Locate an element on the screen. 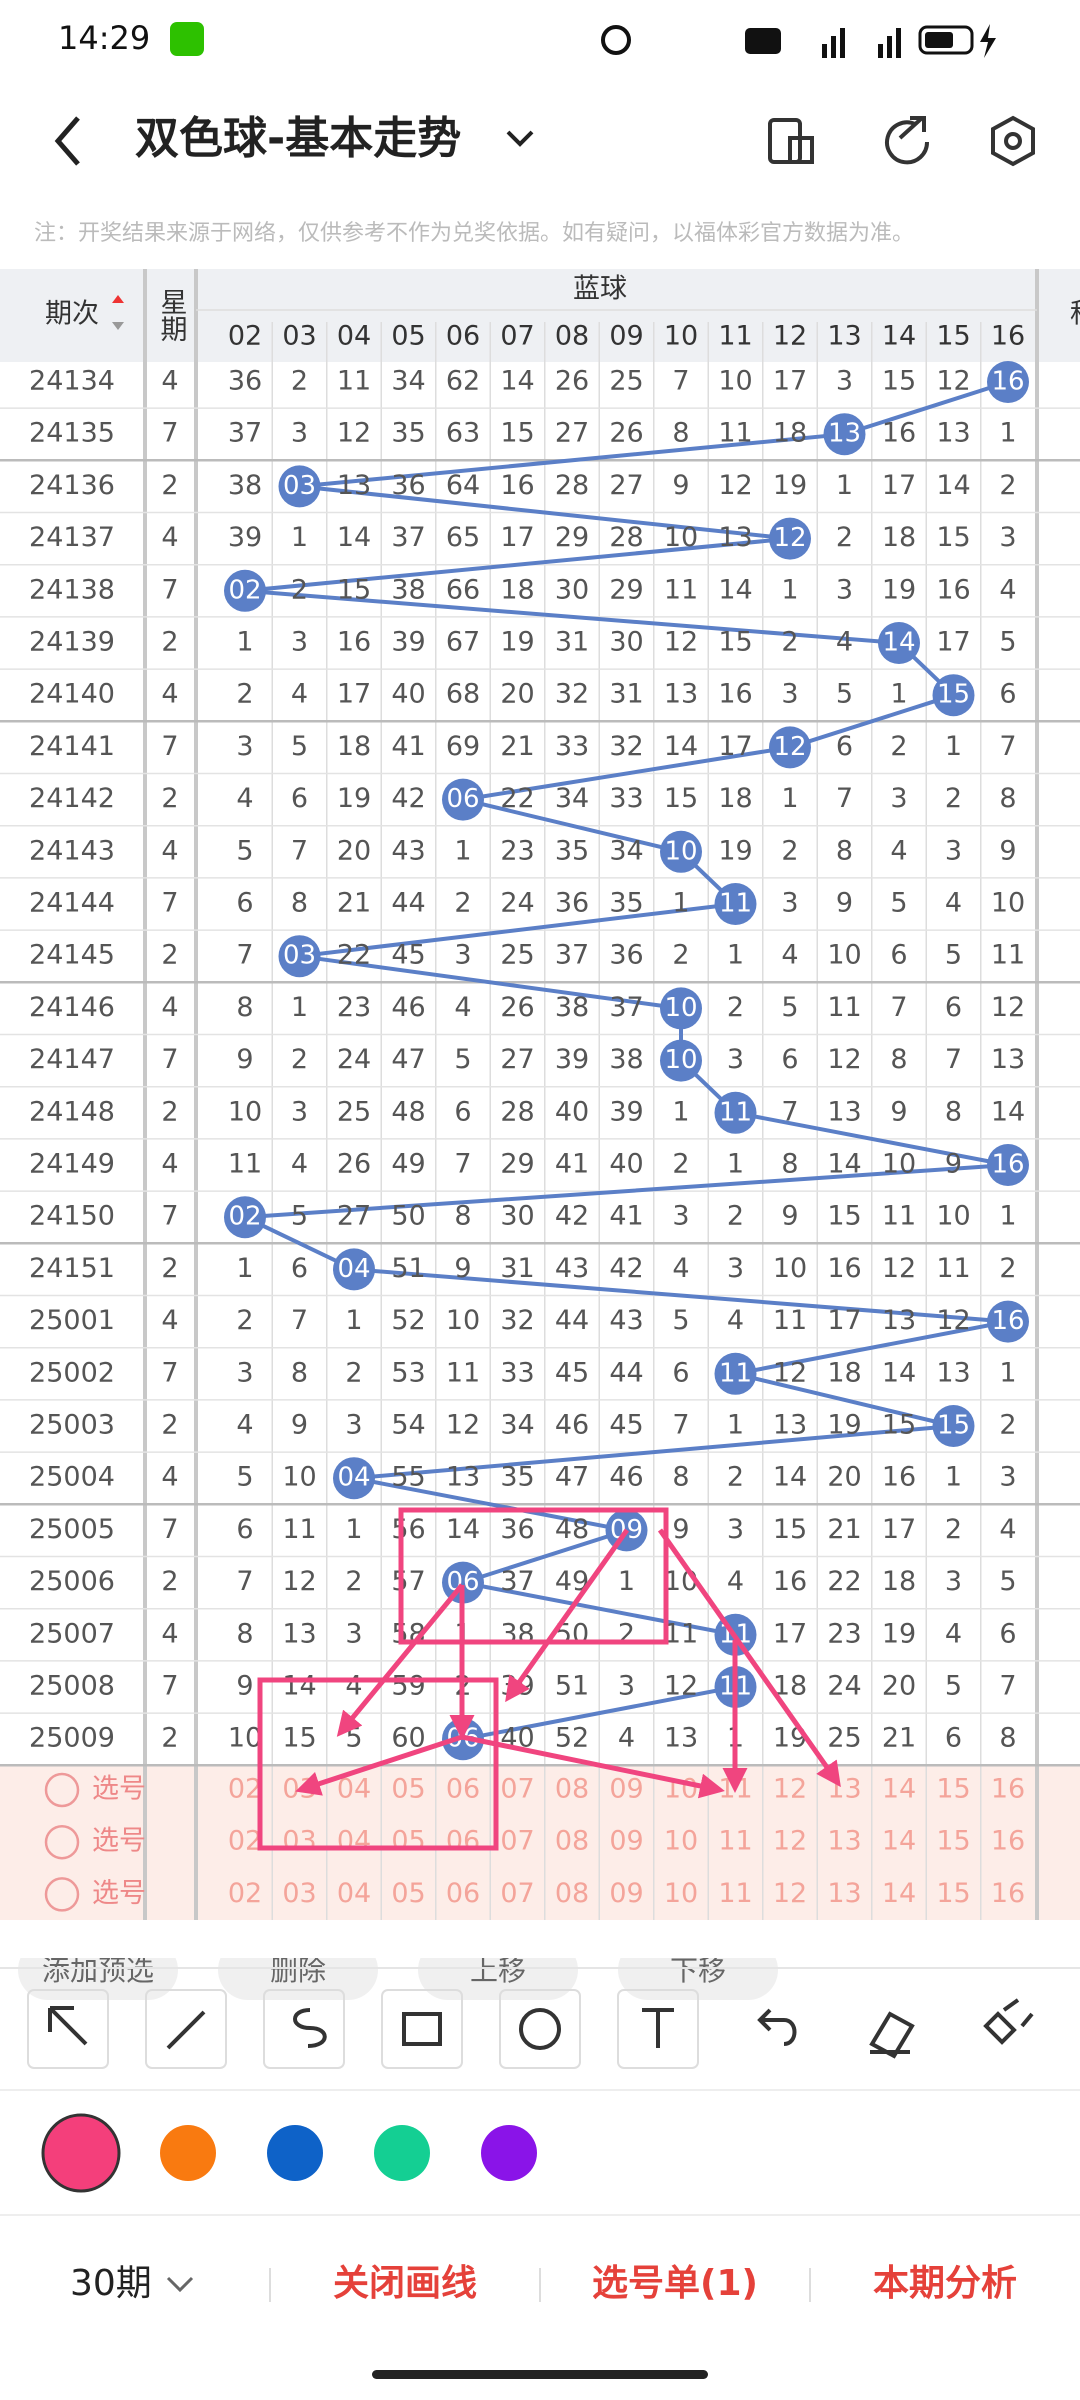 The width and height of the screenshot is (1080, 2400). action-label: 删除 is located at coordinates (298, 1970).